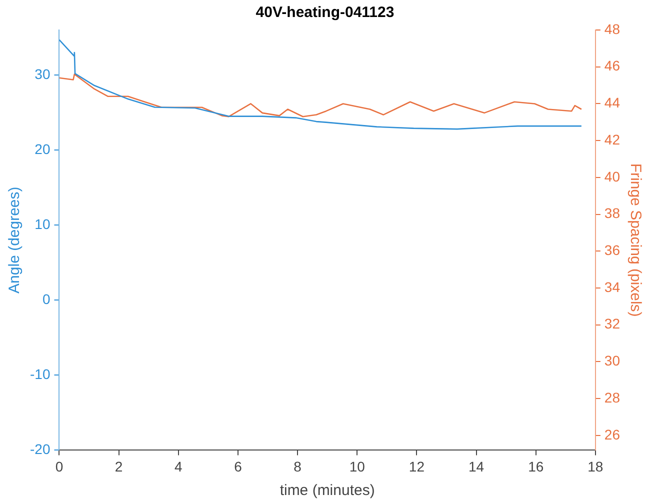 The height and width of the screenshot is (504, 654). I want to click on y2-tick-label: 32, so click(612, 324).